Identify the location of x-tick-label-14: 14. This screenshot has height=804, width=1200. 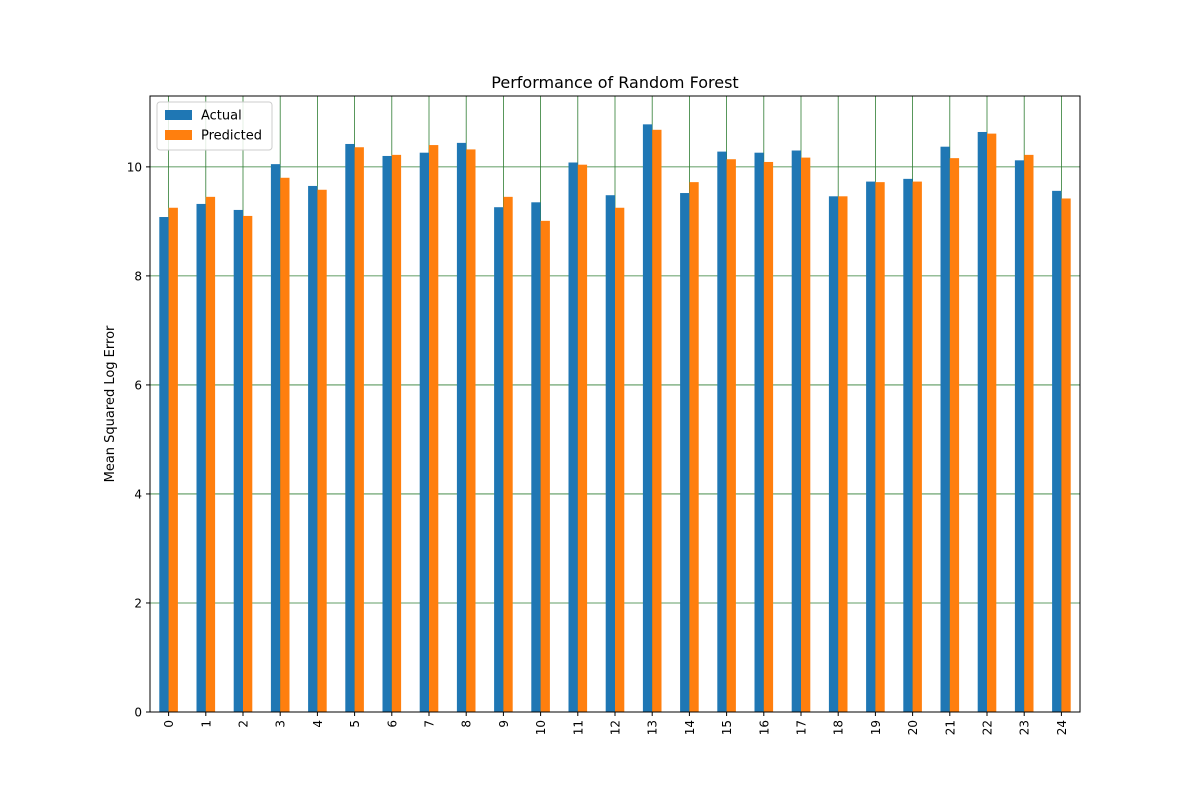
(690, 727).